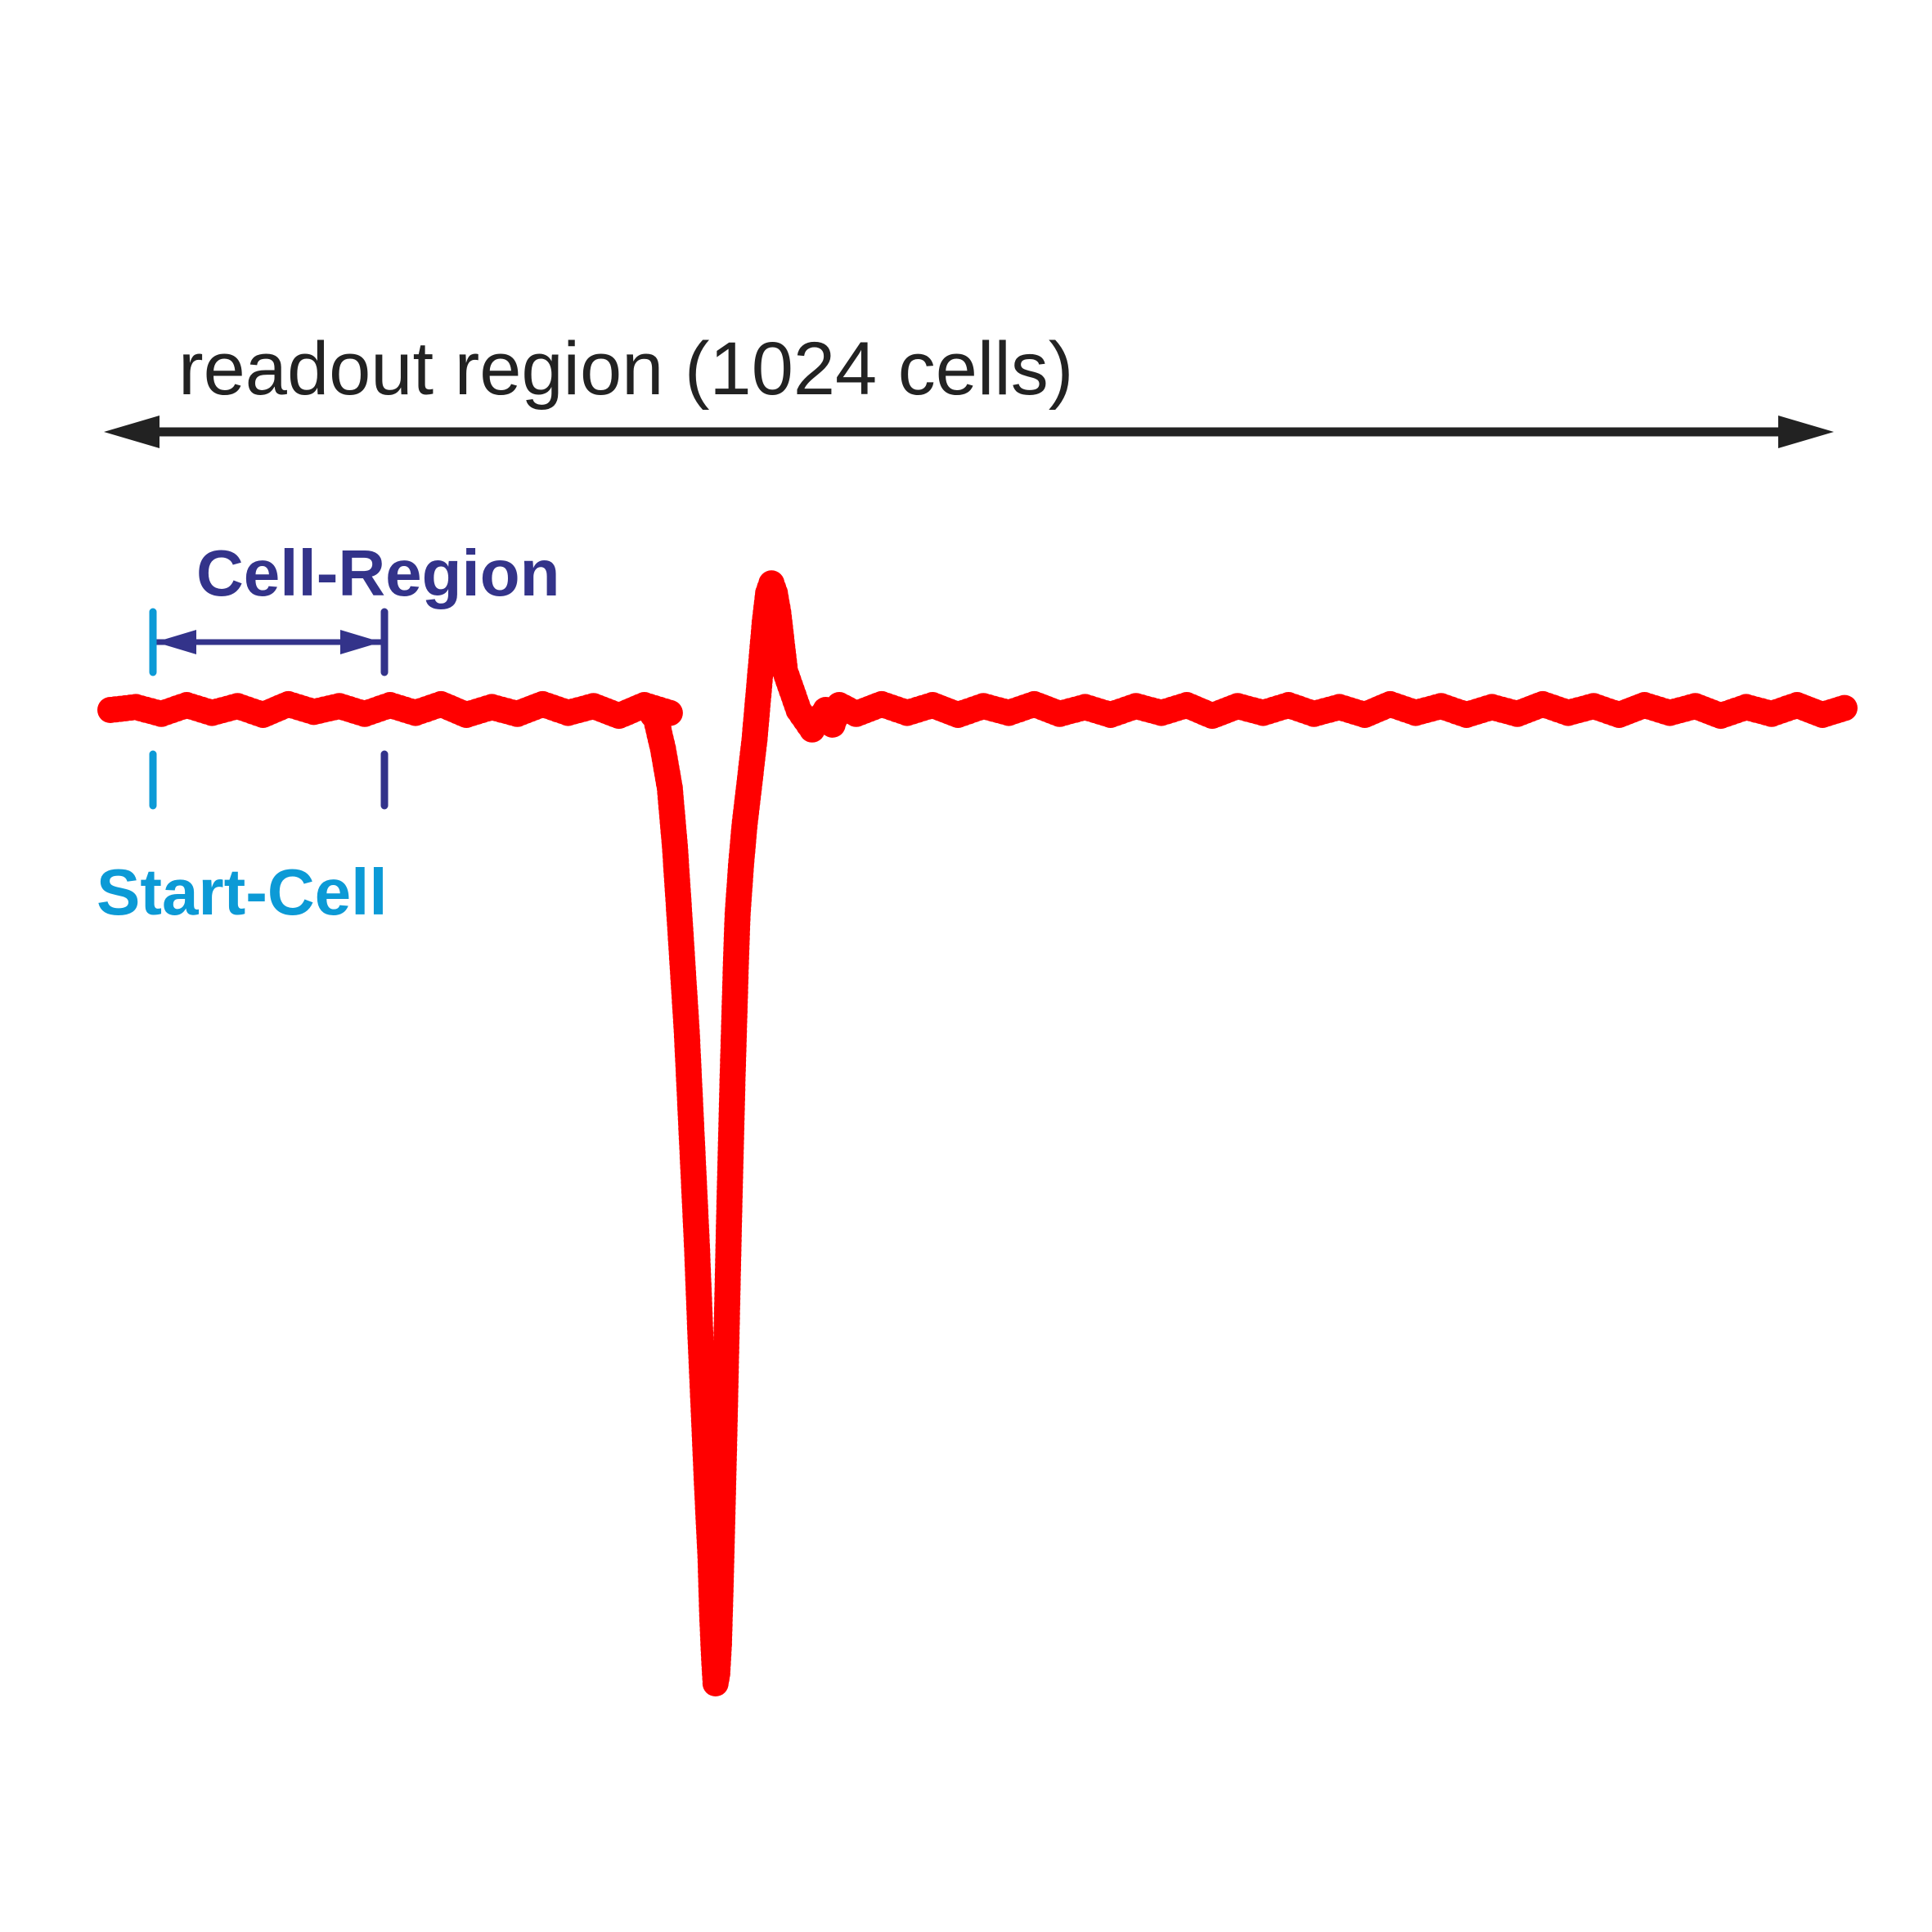 The image size is (1932, 1932). I want to click on cell-region-arrow-left-head, so click(175, 642).